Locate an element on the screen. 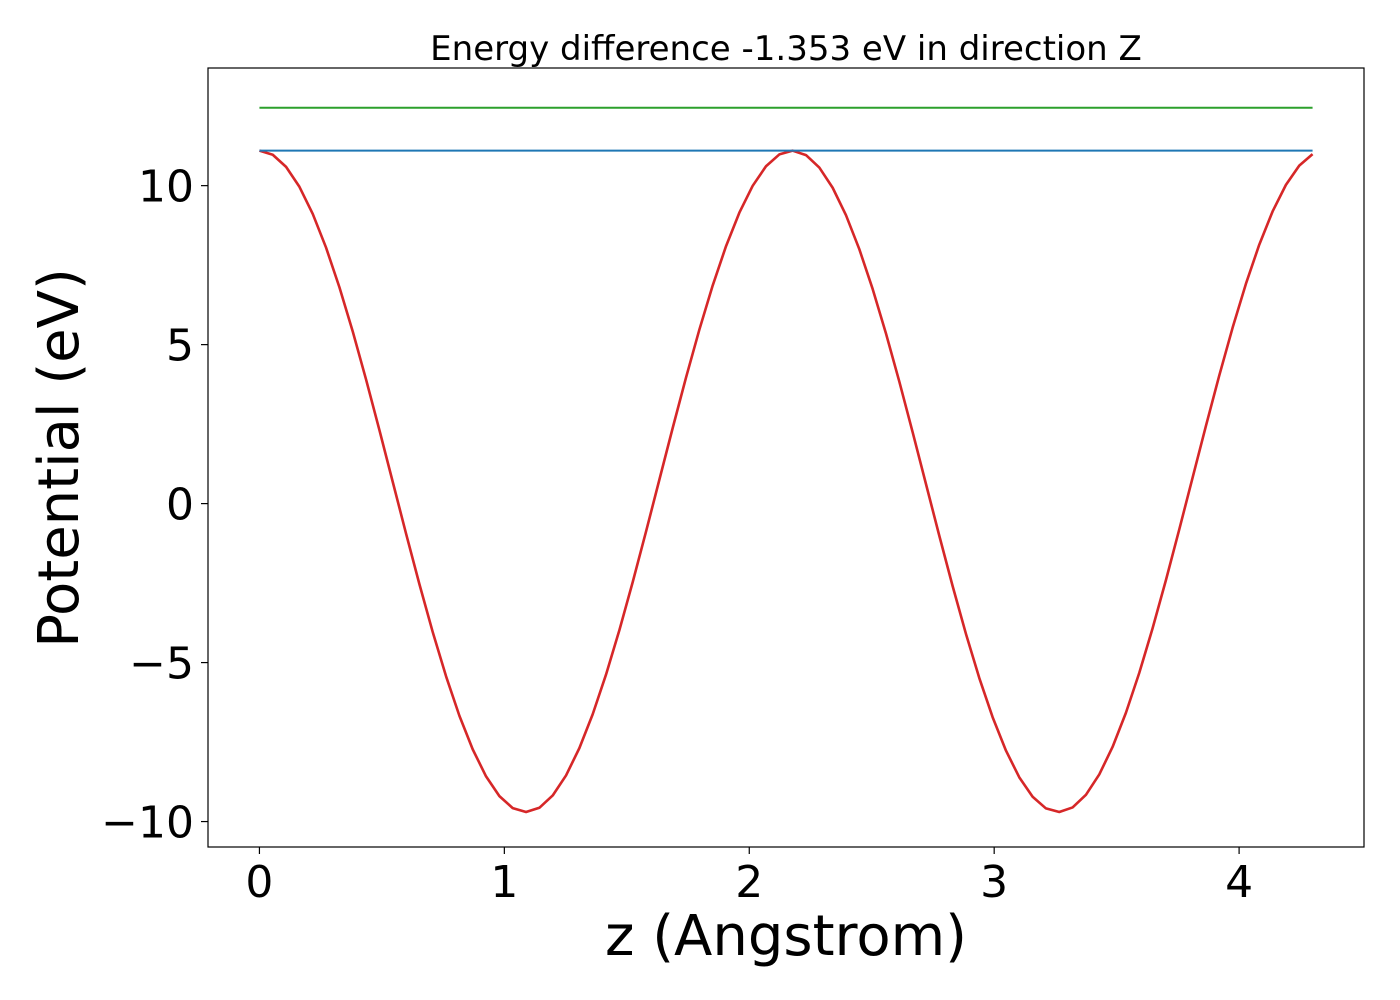 The width and height of the screenshot is (1400, 1000). y-tick-label: 10 is located at coordinates (166, 187).